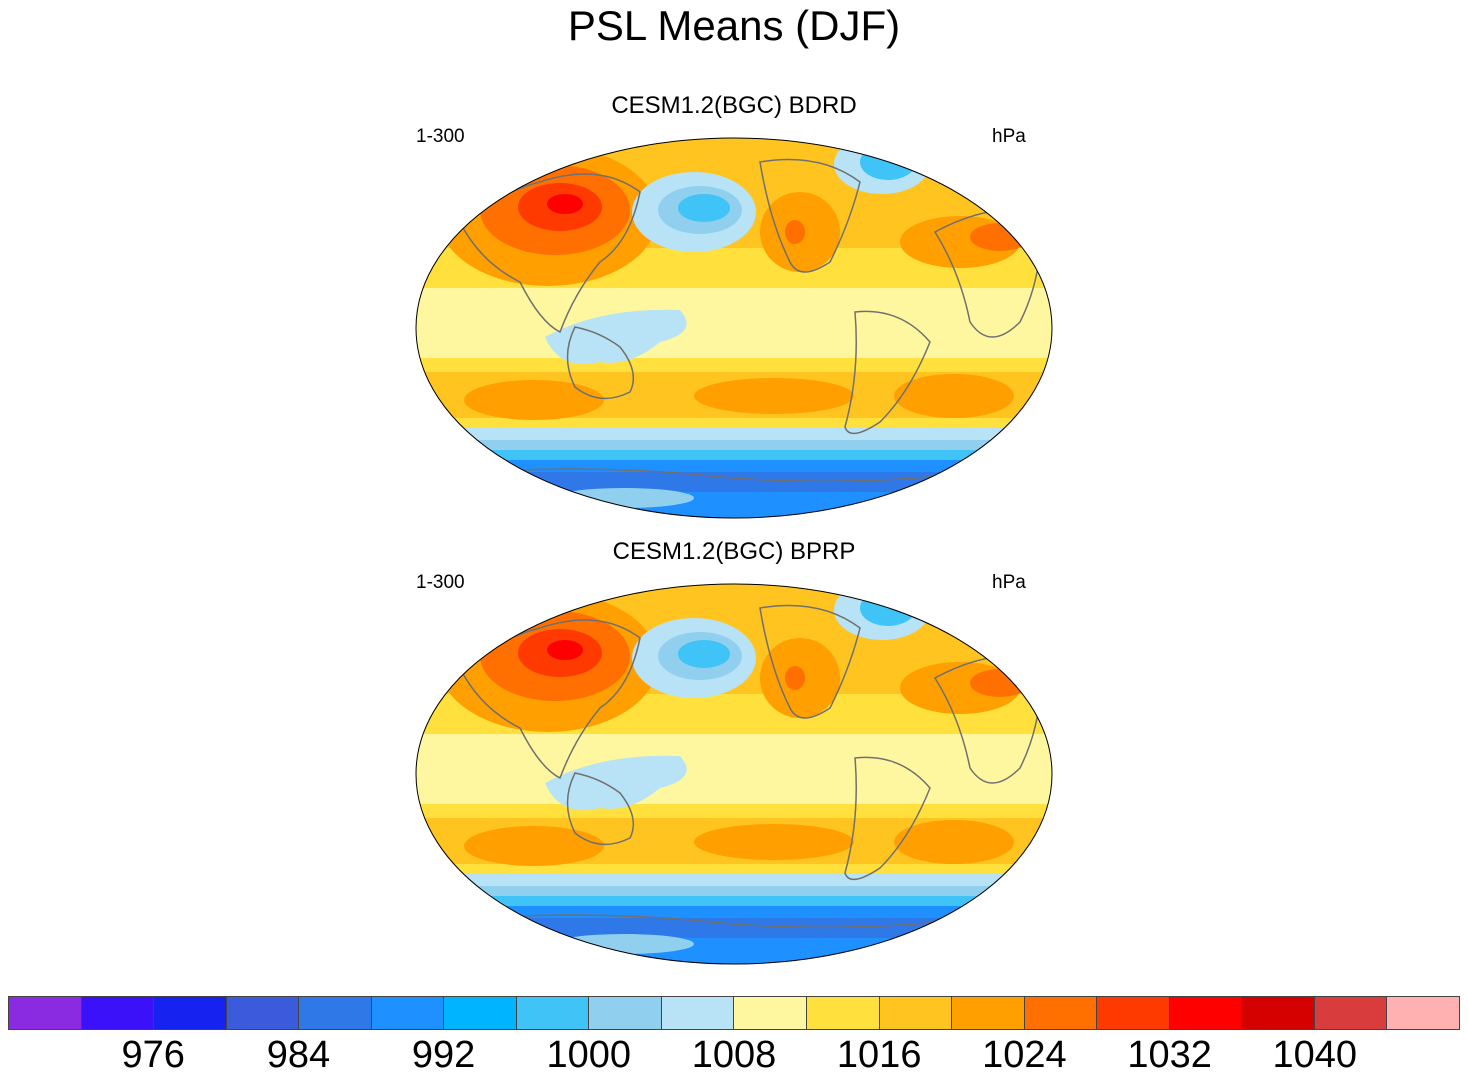 The height and width of the screenshot is (1079, 1468). Describe the element at coordinates (734, 551) in the screenshot. I see `panel-title: CESM1.2(BGC) BPRP` at that location.